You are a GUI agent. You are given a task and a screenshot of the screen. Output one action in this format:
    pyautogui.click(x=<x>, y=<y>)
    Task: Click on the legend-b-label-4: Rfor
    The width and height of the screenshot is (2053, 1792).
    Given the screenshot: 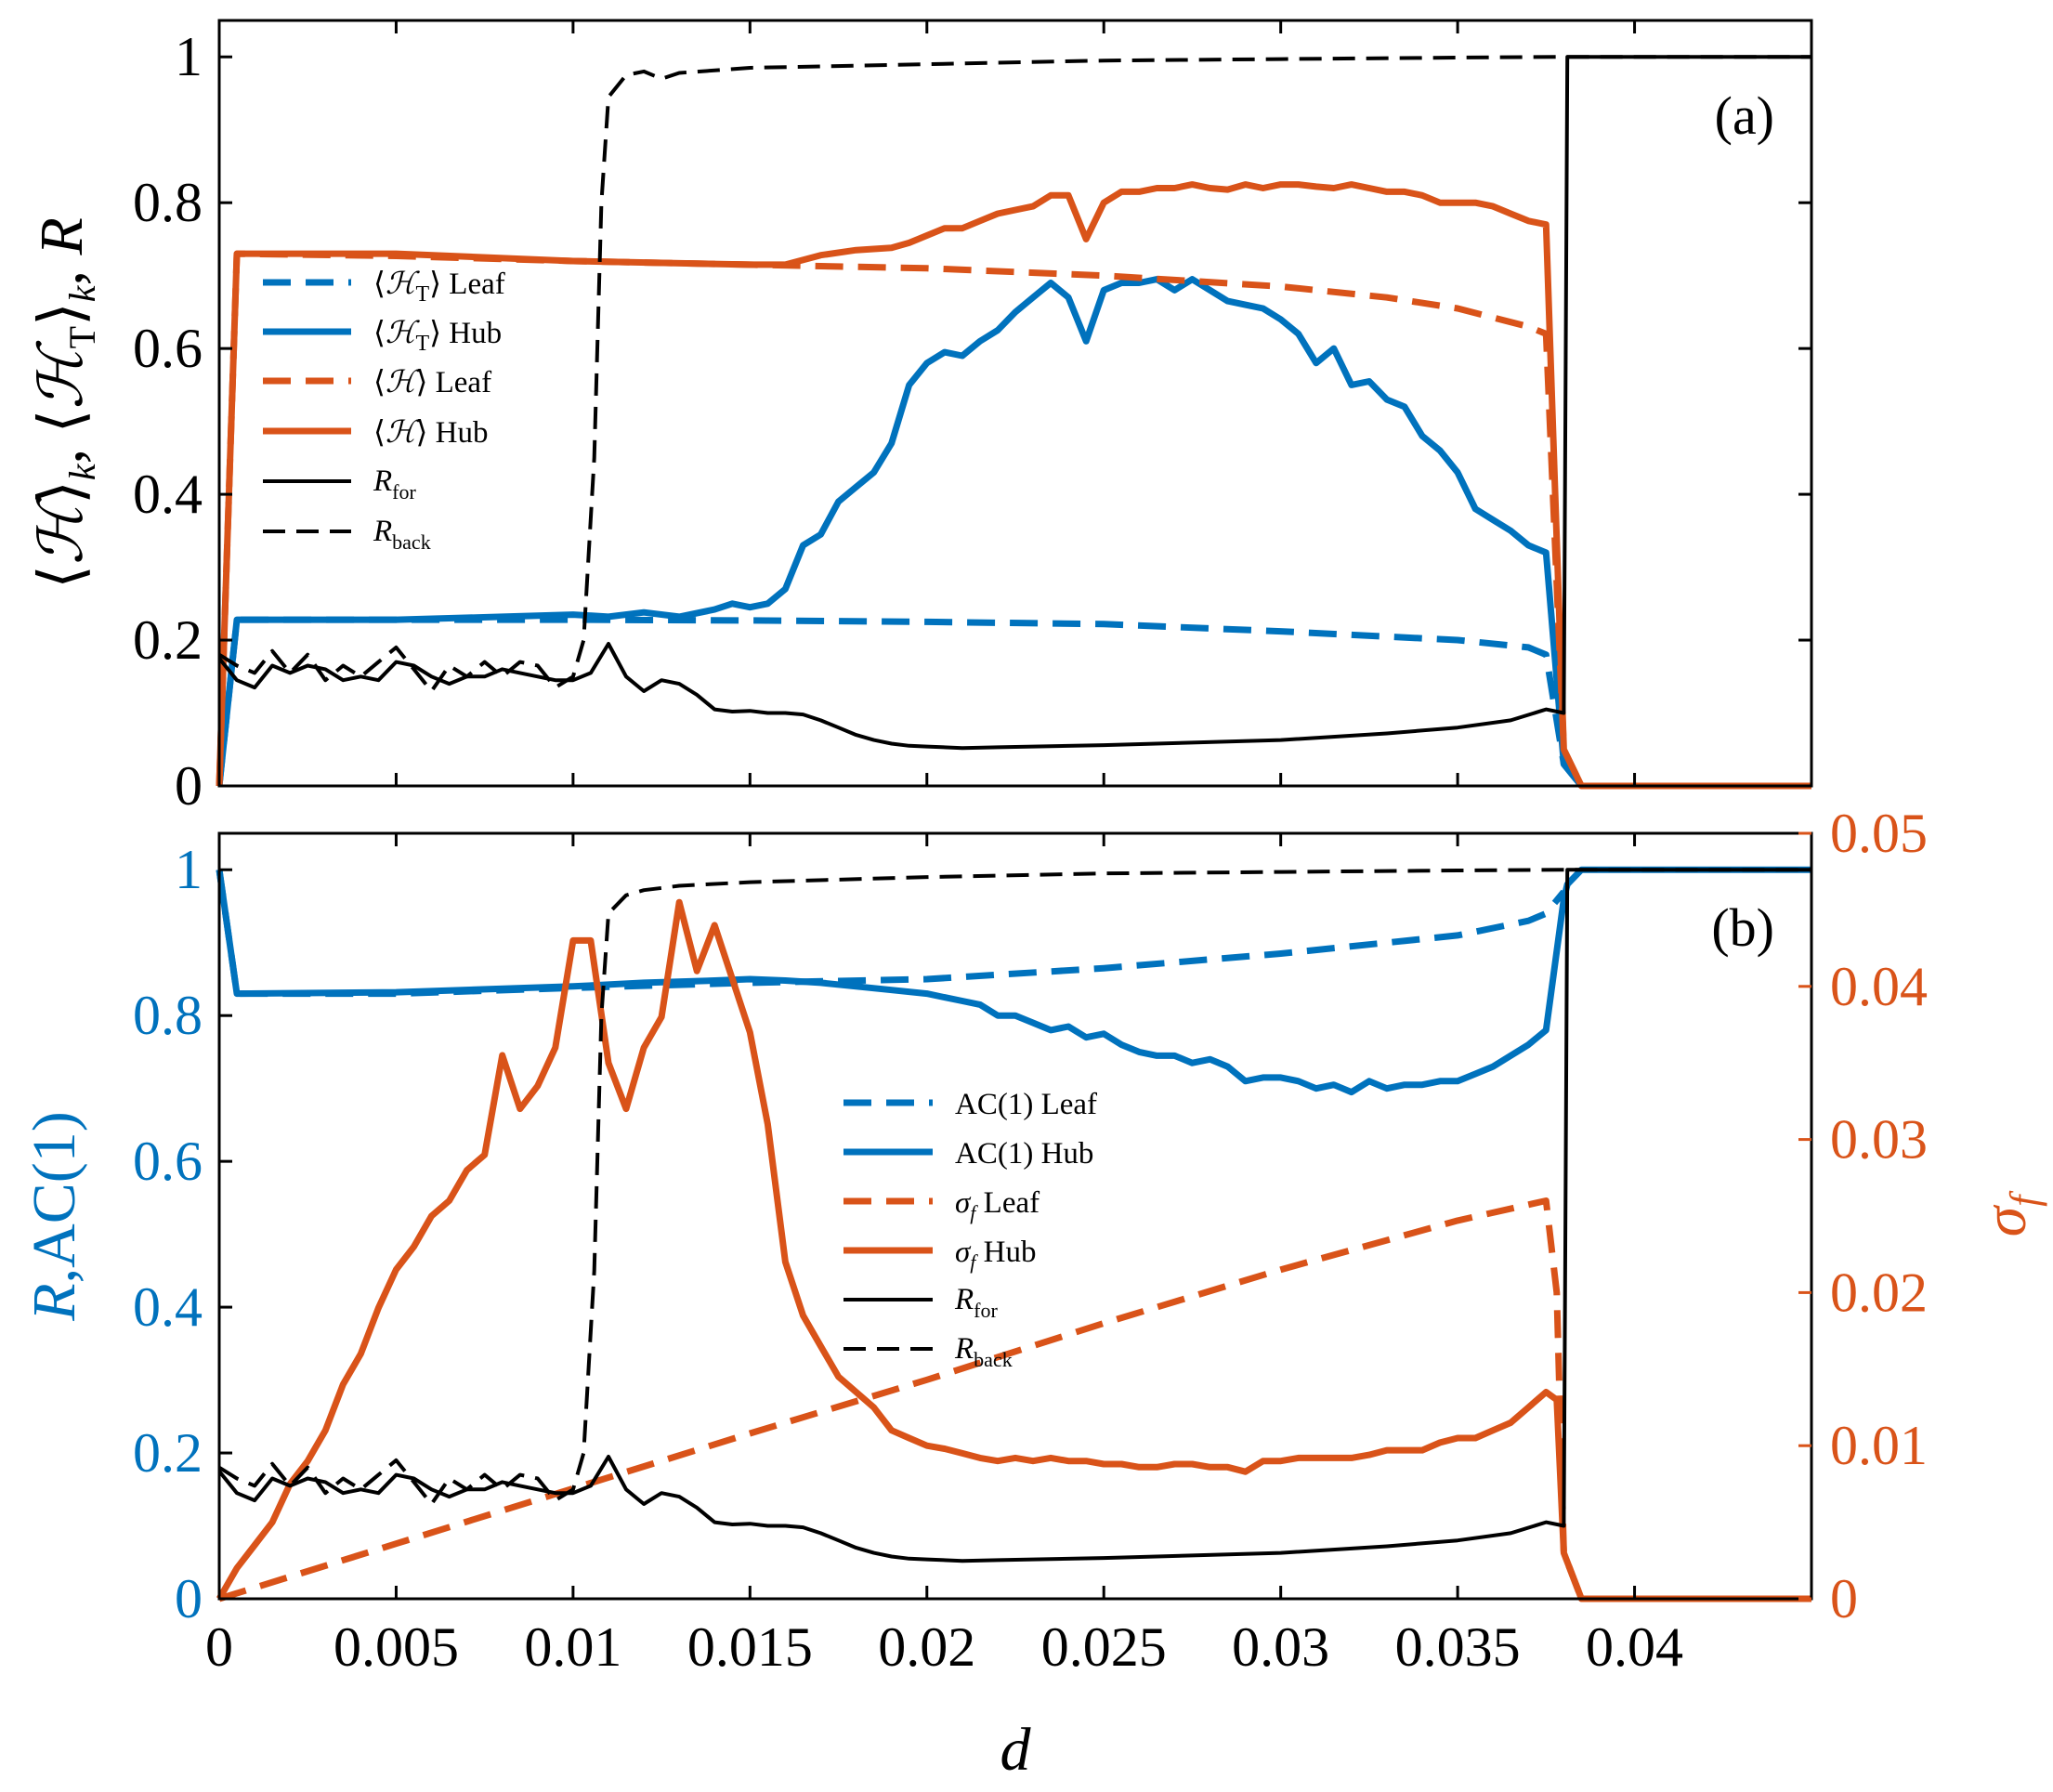 What is the action you would take?
    pyautogui.click(x=976, y=1302)
    